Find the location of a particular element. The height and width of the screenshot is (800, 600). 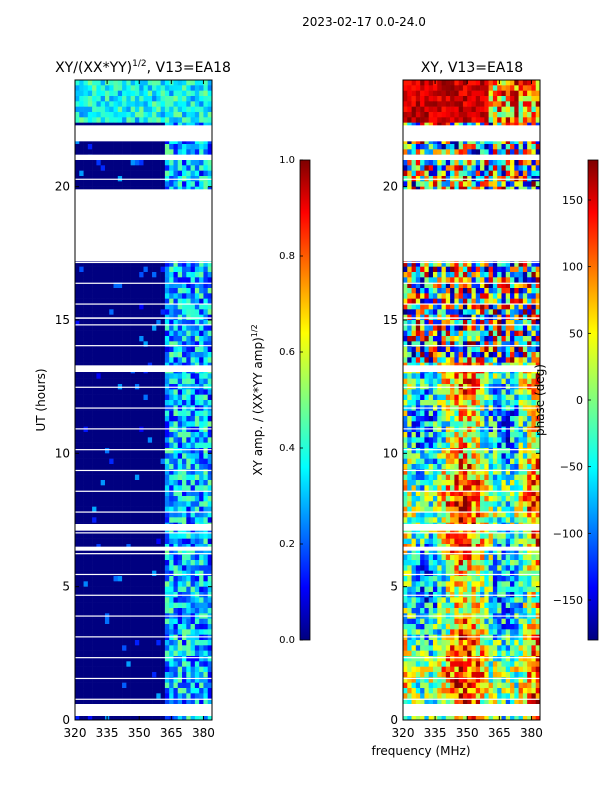

data-gap-line is located at coordinates (143, 616).